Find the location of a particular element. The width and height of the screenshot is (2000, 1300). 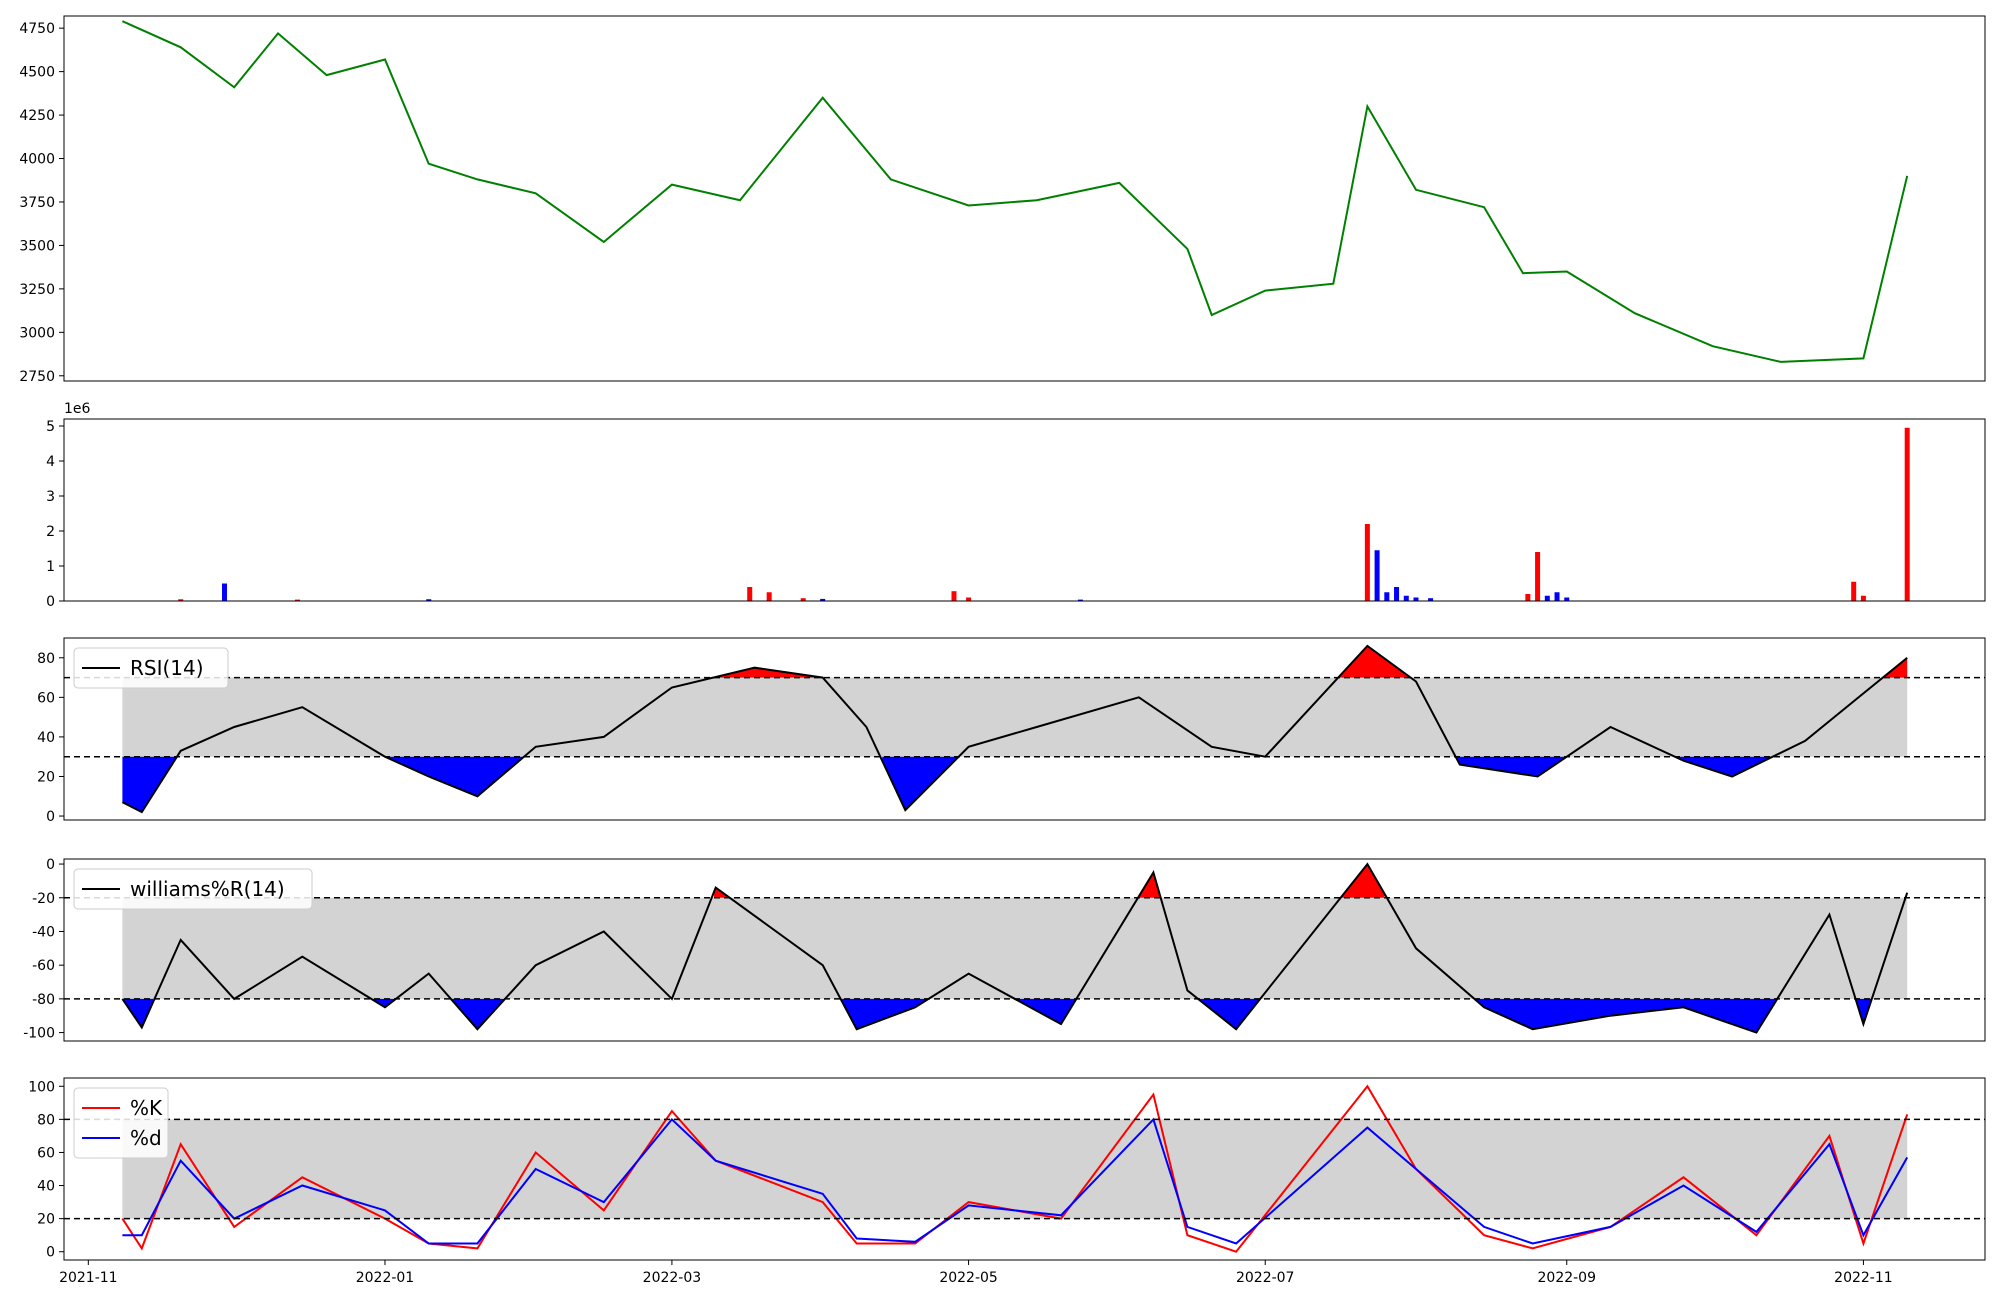

rsi-line is located at coordinates (1014, 729).